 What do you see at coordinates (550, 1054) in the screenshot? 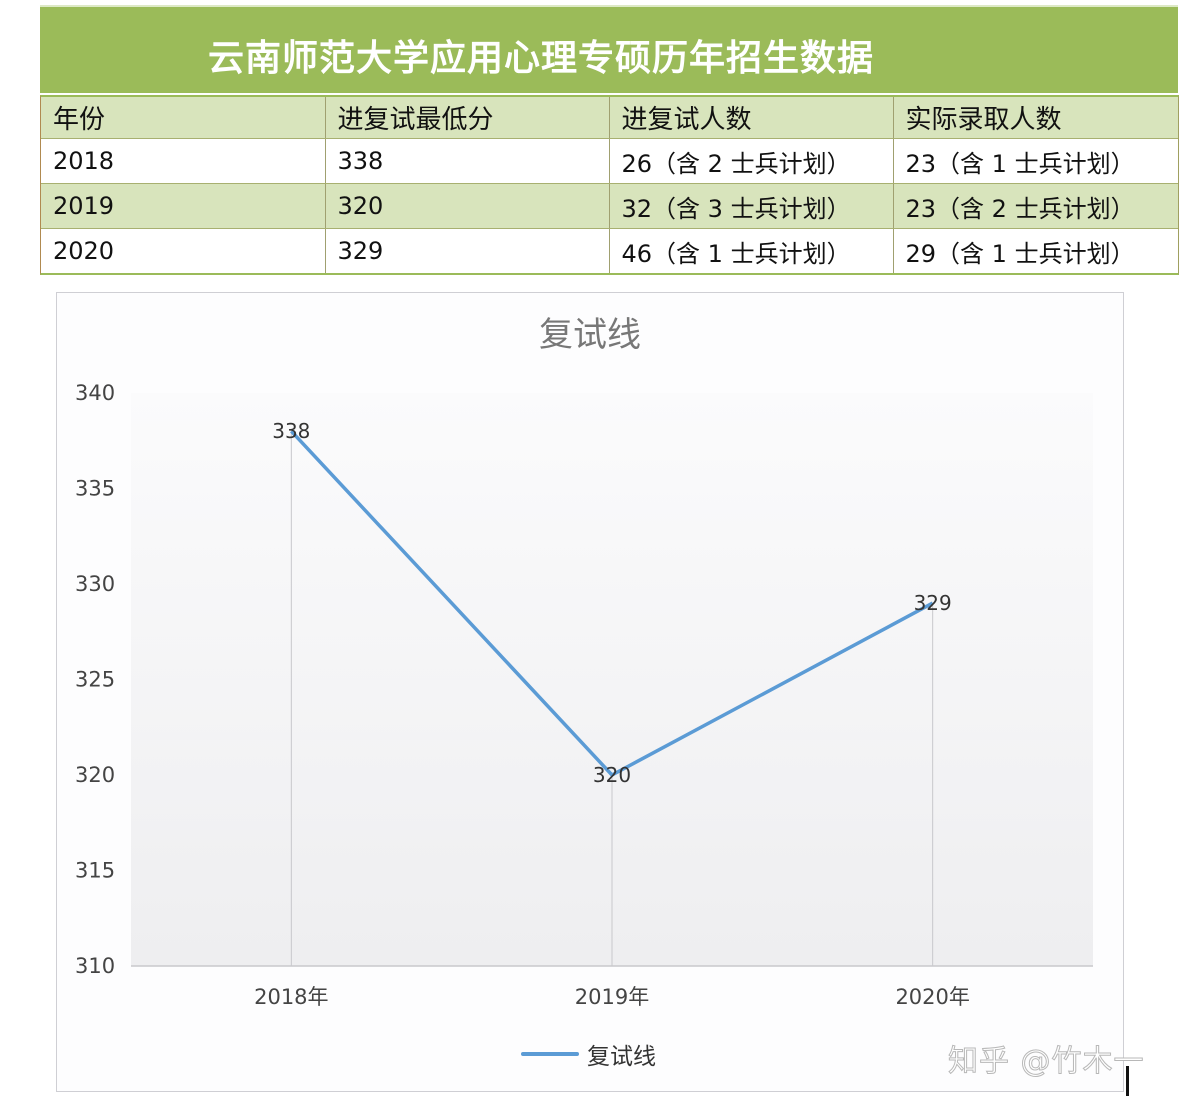
I see `legend-line-swatch-icon` at bounding box center [550, 1054].